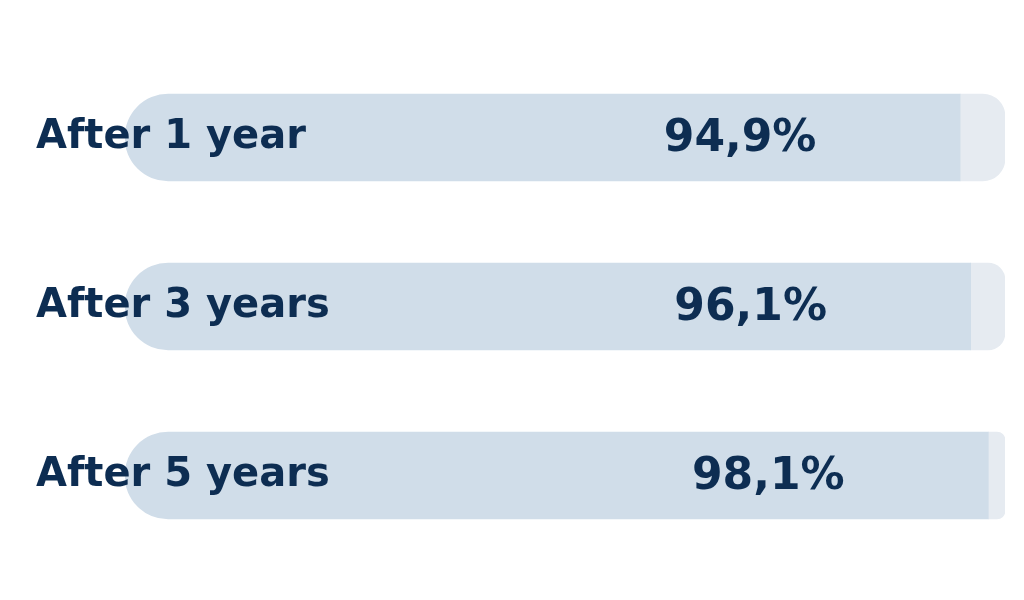  Describe the element at coordinates (183, 471) in the screenshot. I see `y-tick-label: After 5 years` at that location.